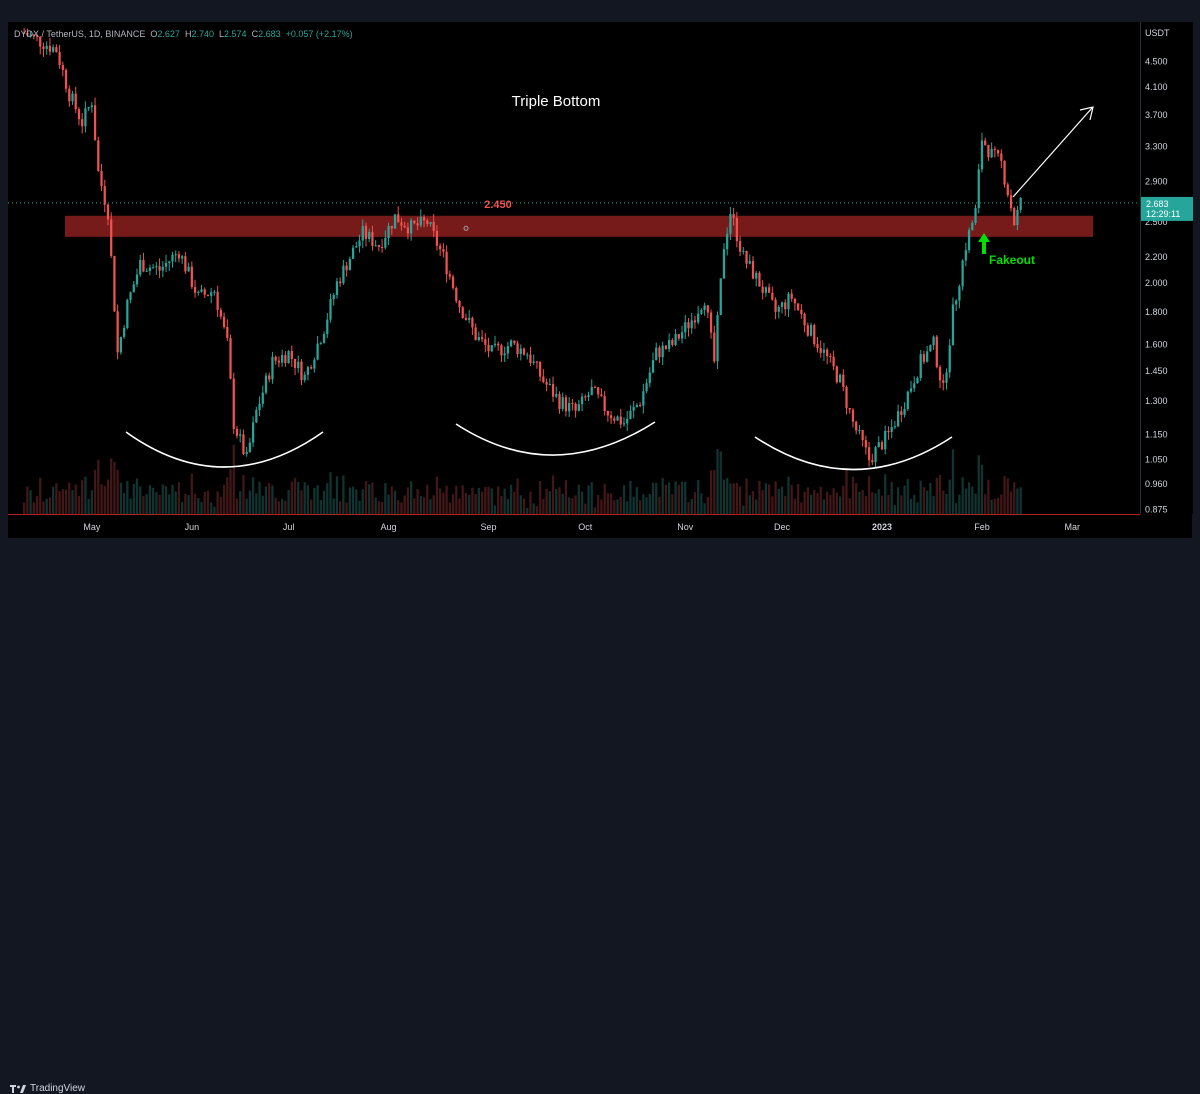  I want to click on price-tick-label: 1.600, so click(1156, 344).